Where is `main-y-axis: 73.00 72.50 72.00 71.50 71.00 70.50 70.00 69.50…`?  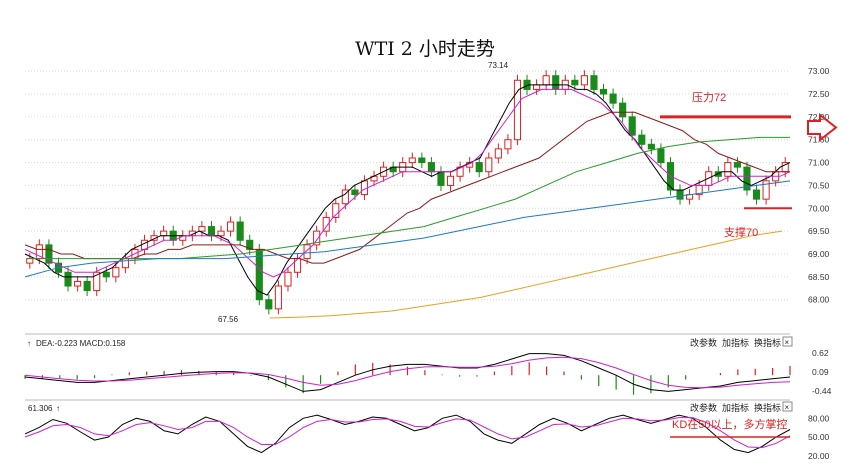
main-y-axis: 73.00 72.50 72.00 71.50 71.00 70.50 70.00 69.50… is located at coordinates (819, 185).